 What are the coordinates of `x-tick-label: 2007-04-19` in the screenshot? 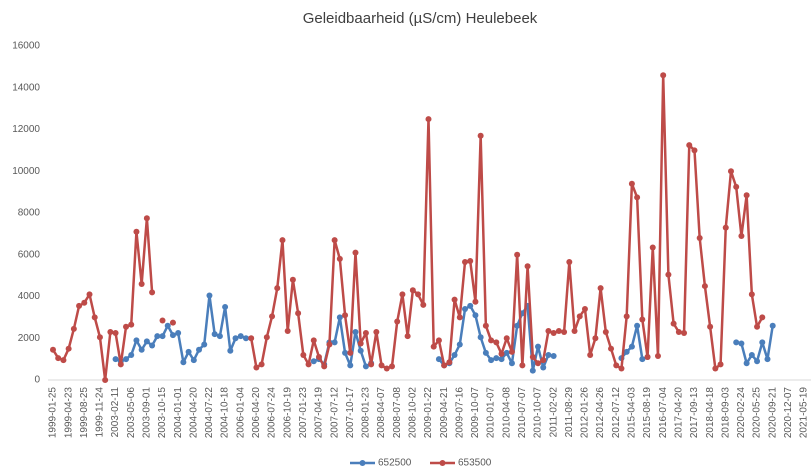 It's located at (319, 413).